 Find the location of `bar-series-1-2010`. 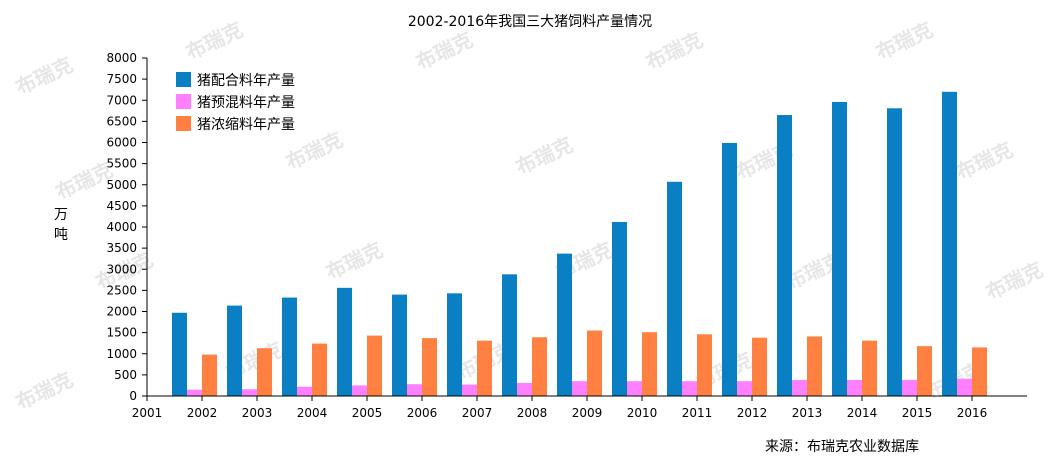

bar-series-1-2010 is located at coordinates (619, 308).